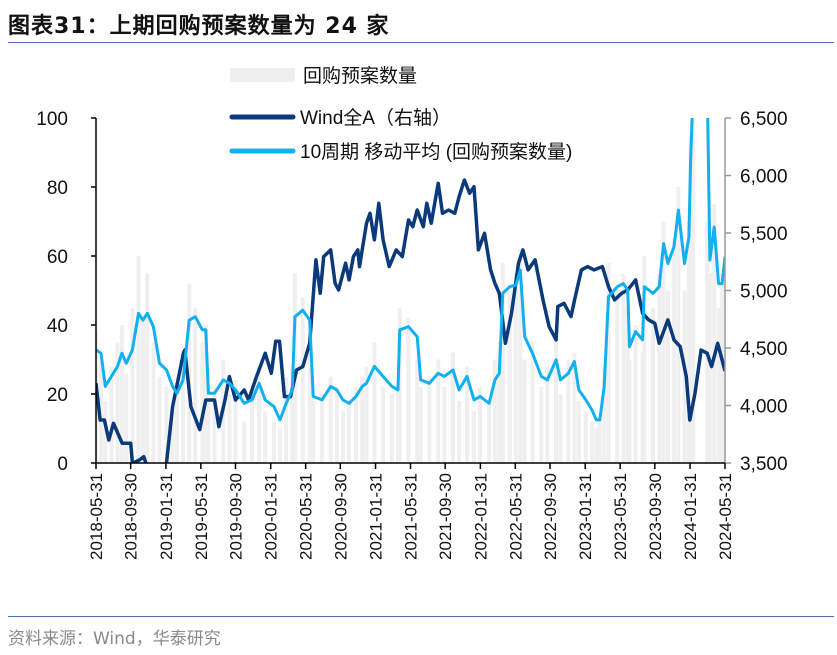 The height and width of the screenshot is (655, 837). What do you see at coordinates (199, 26) in the screenshot?
I see `figure-title: 图表31：上期回购预案数量为 24 家` at bounding box center [199, 26].